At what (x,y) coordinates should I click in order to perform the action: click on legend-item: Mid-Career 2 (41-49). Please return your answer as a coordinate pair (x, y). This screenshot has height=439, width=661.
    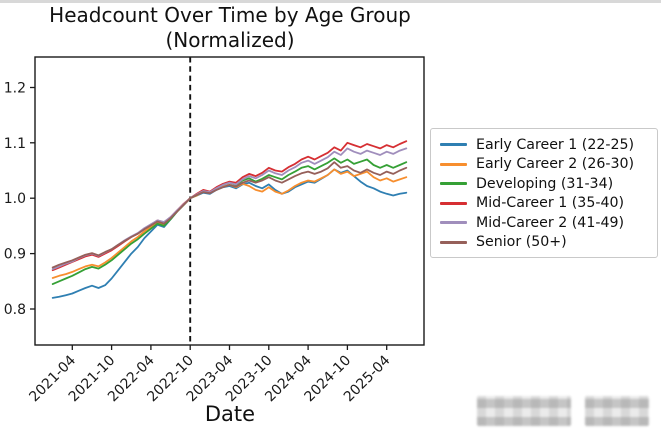
    Looking at the image, I should click on (544, 223).